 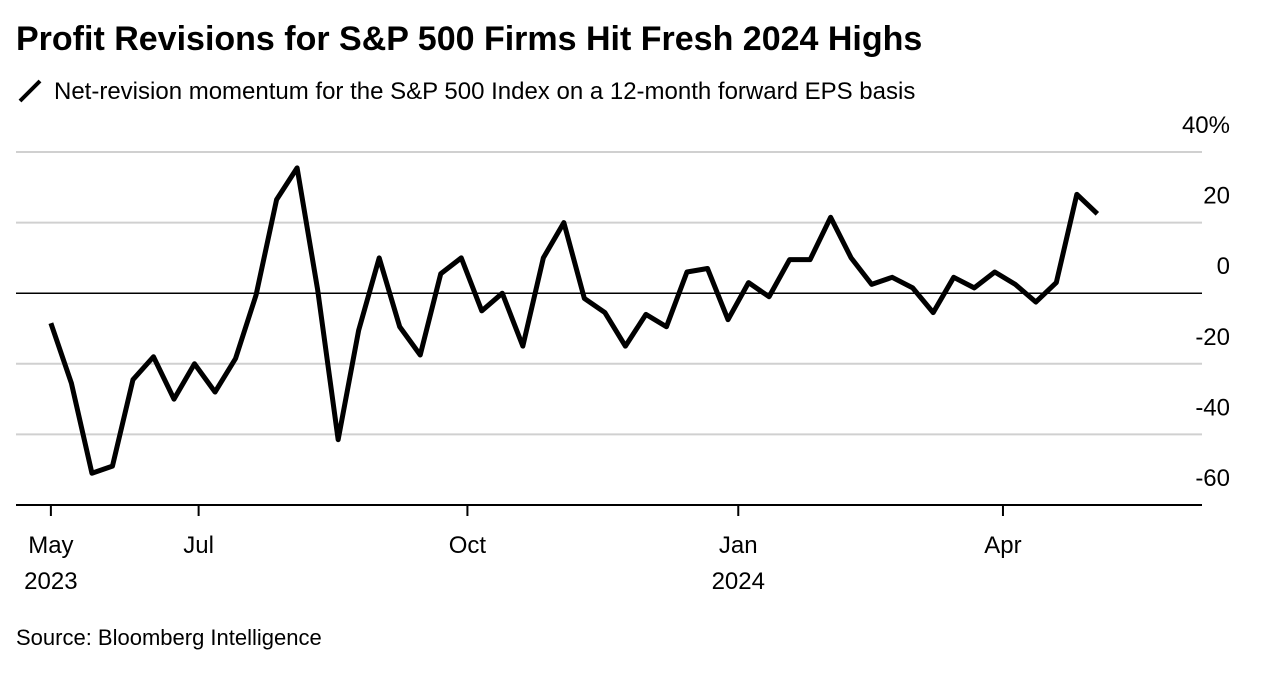 What do you see at coordinates (169, 637) in the screenshot?
I see `source: Source: Bloomberg Intelligence` at bounding box center [169, 637].